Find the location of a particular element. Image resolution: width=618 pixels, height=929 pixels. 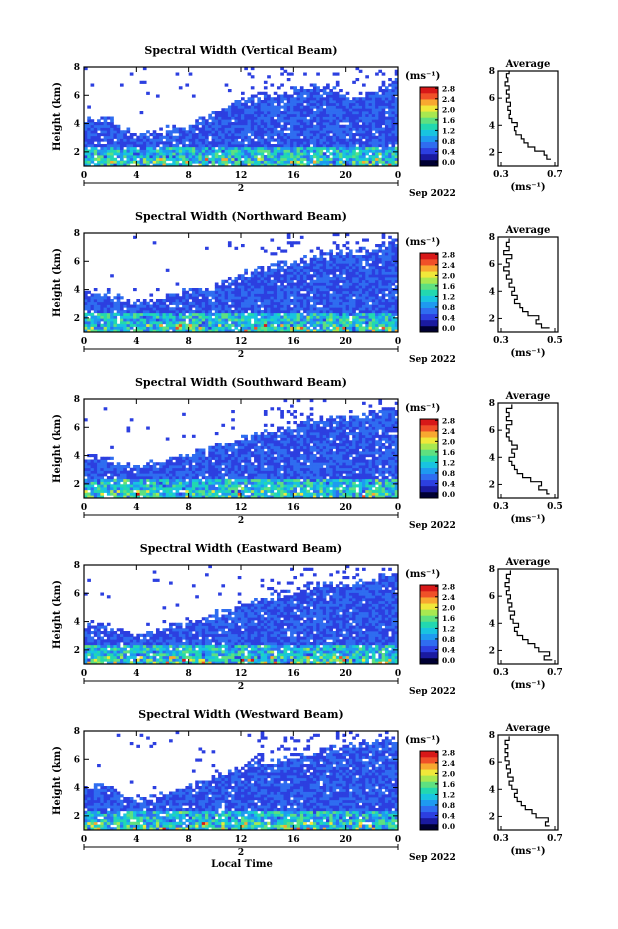

colorbar-swatch is located at coordinates (429, 157).